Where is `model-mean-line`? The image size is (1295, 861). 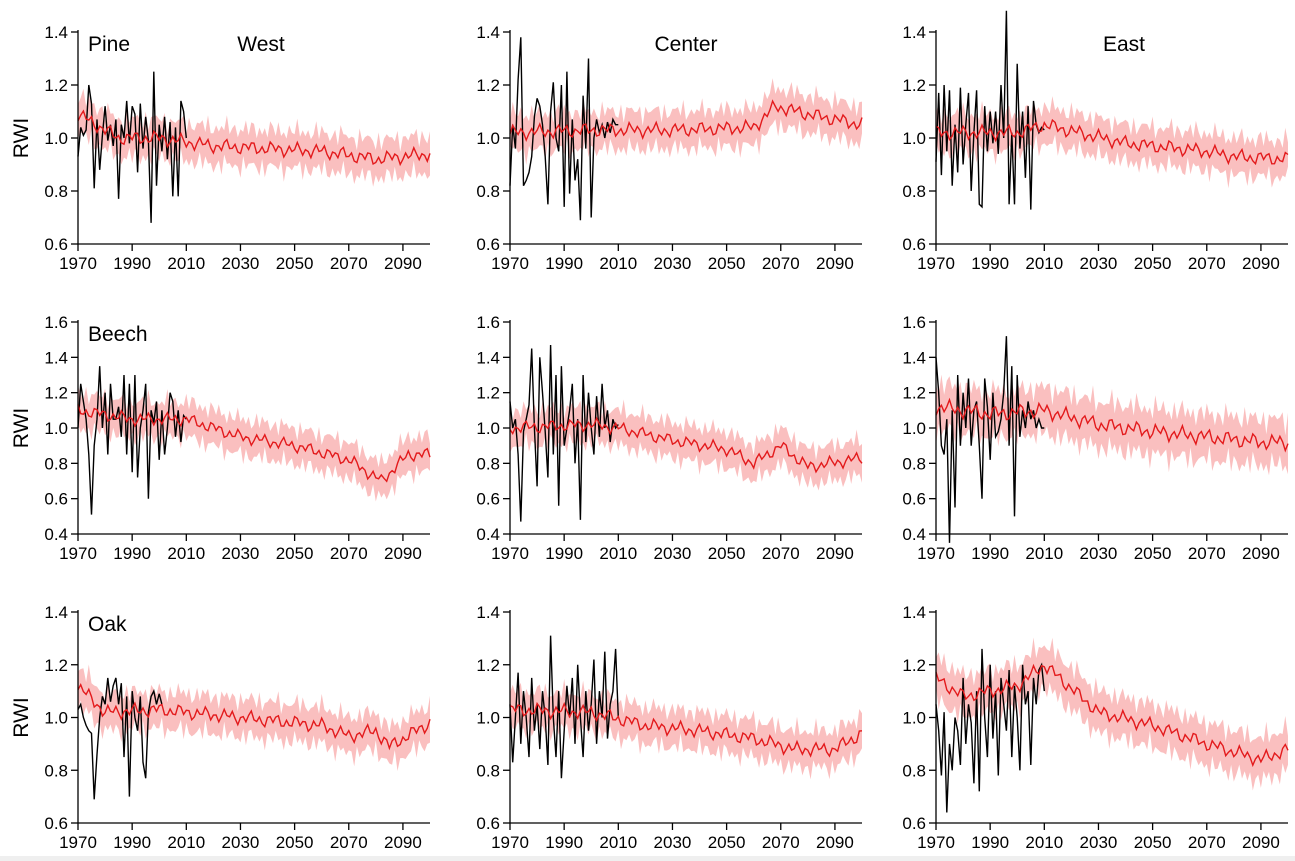 model-mean-line is located at coordinates (686, 729).